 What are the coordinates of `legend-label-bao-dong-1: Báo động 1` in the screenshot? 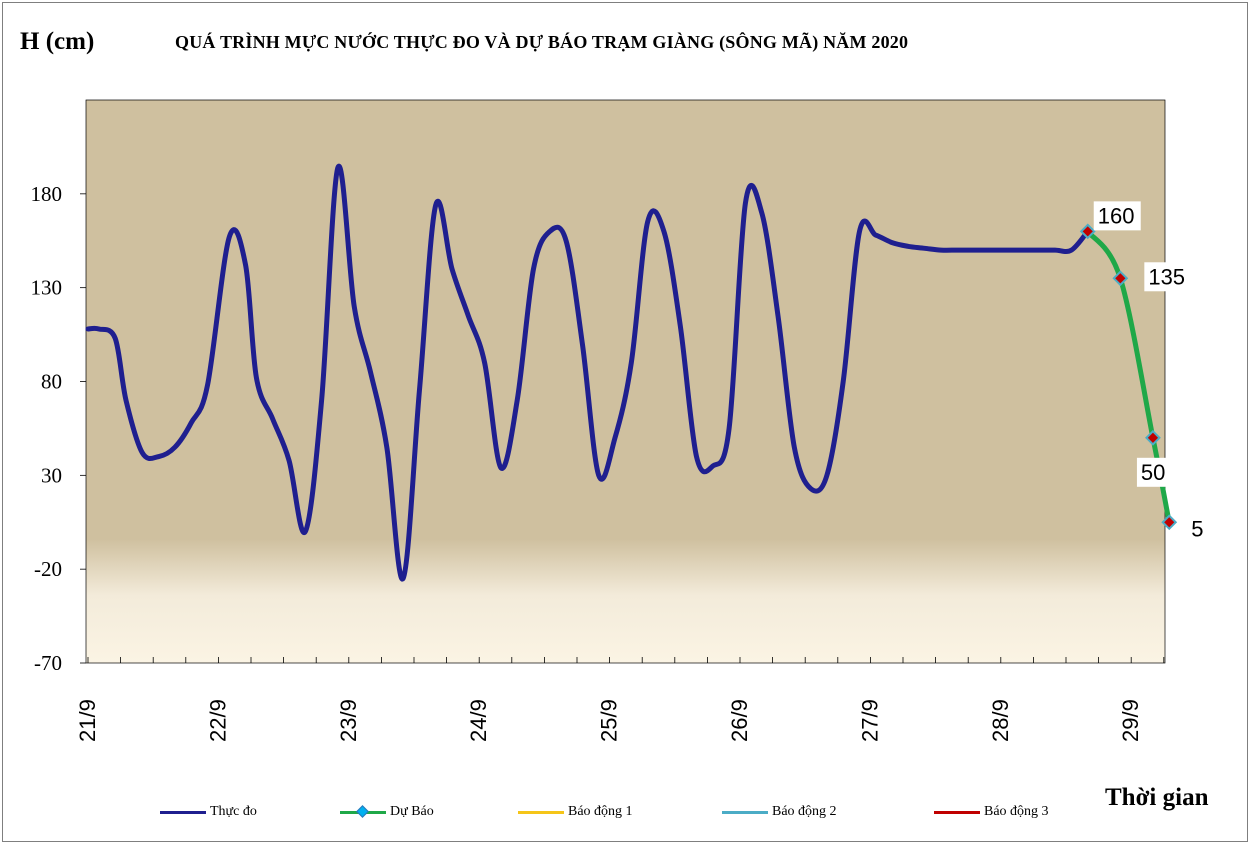 It's located at (600, 811).